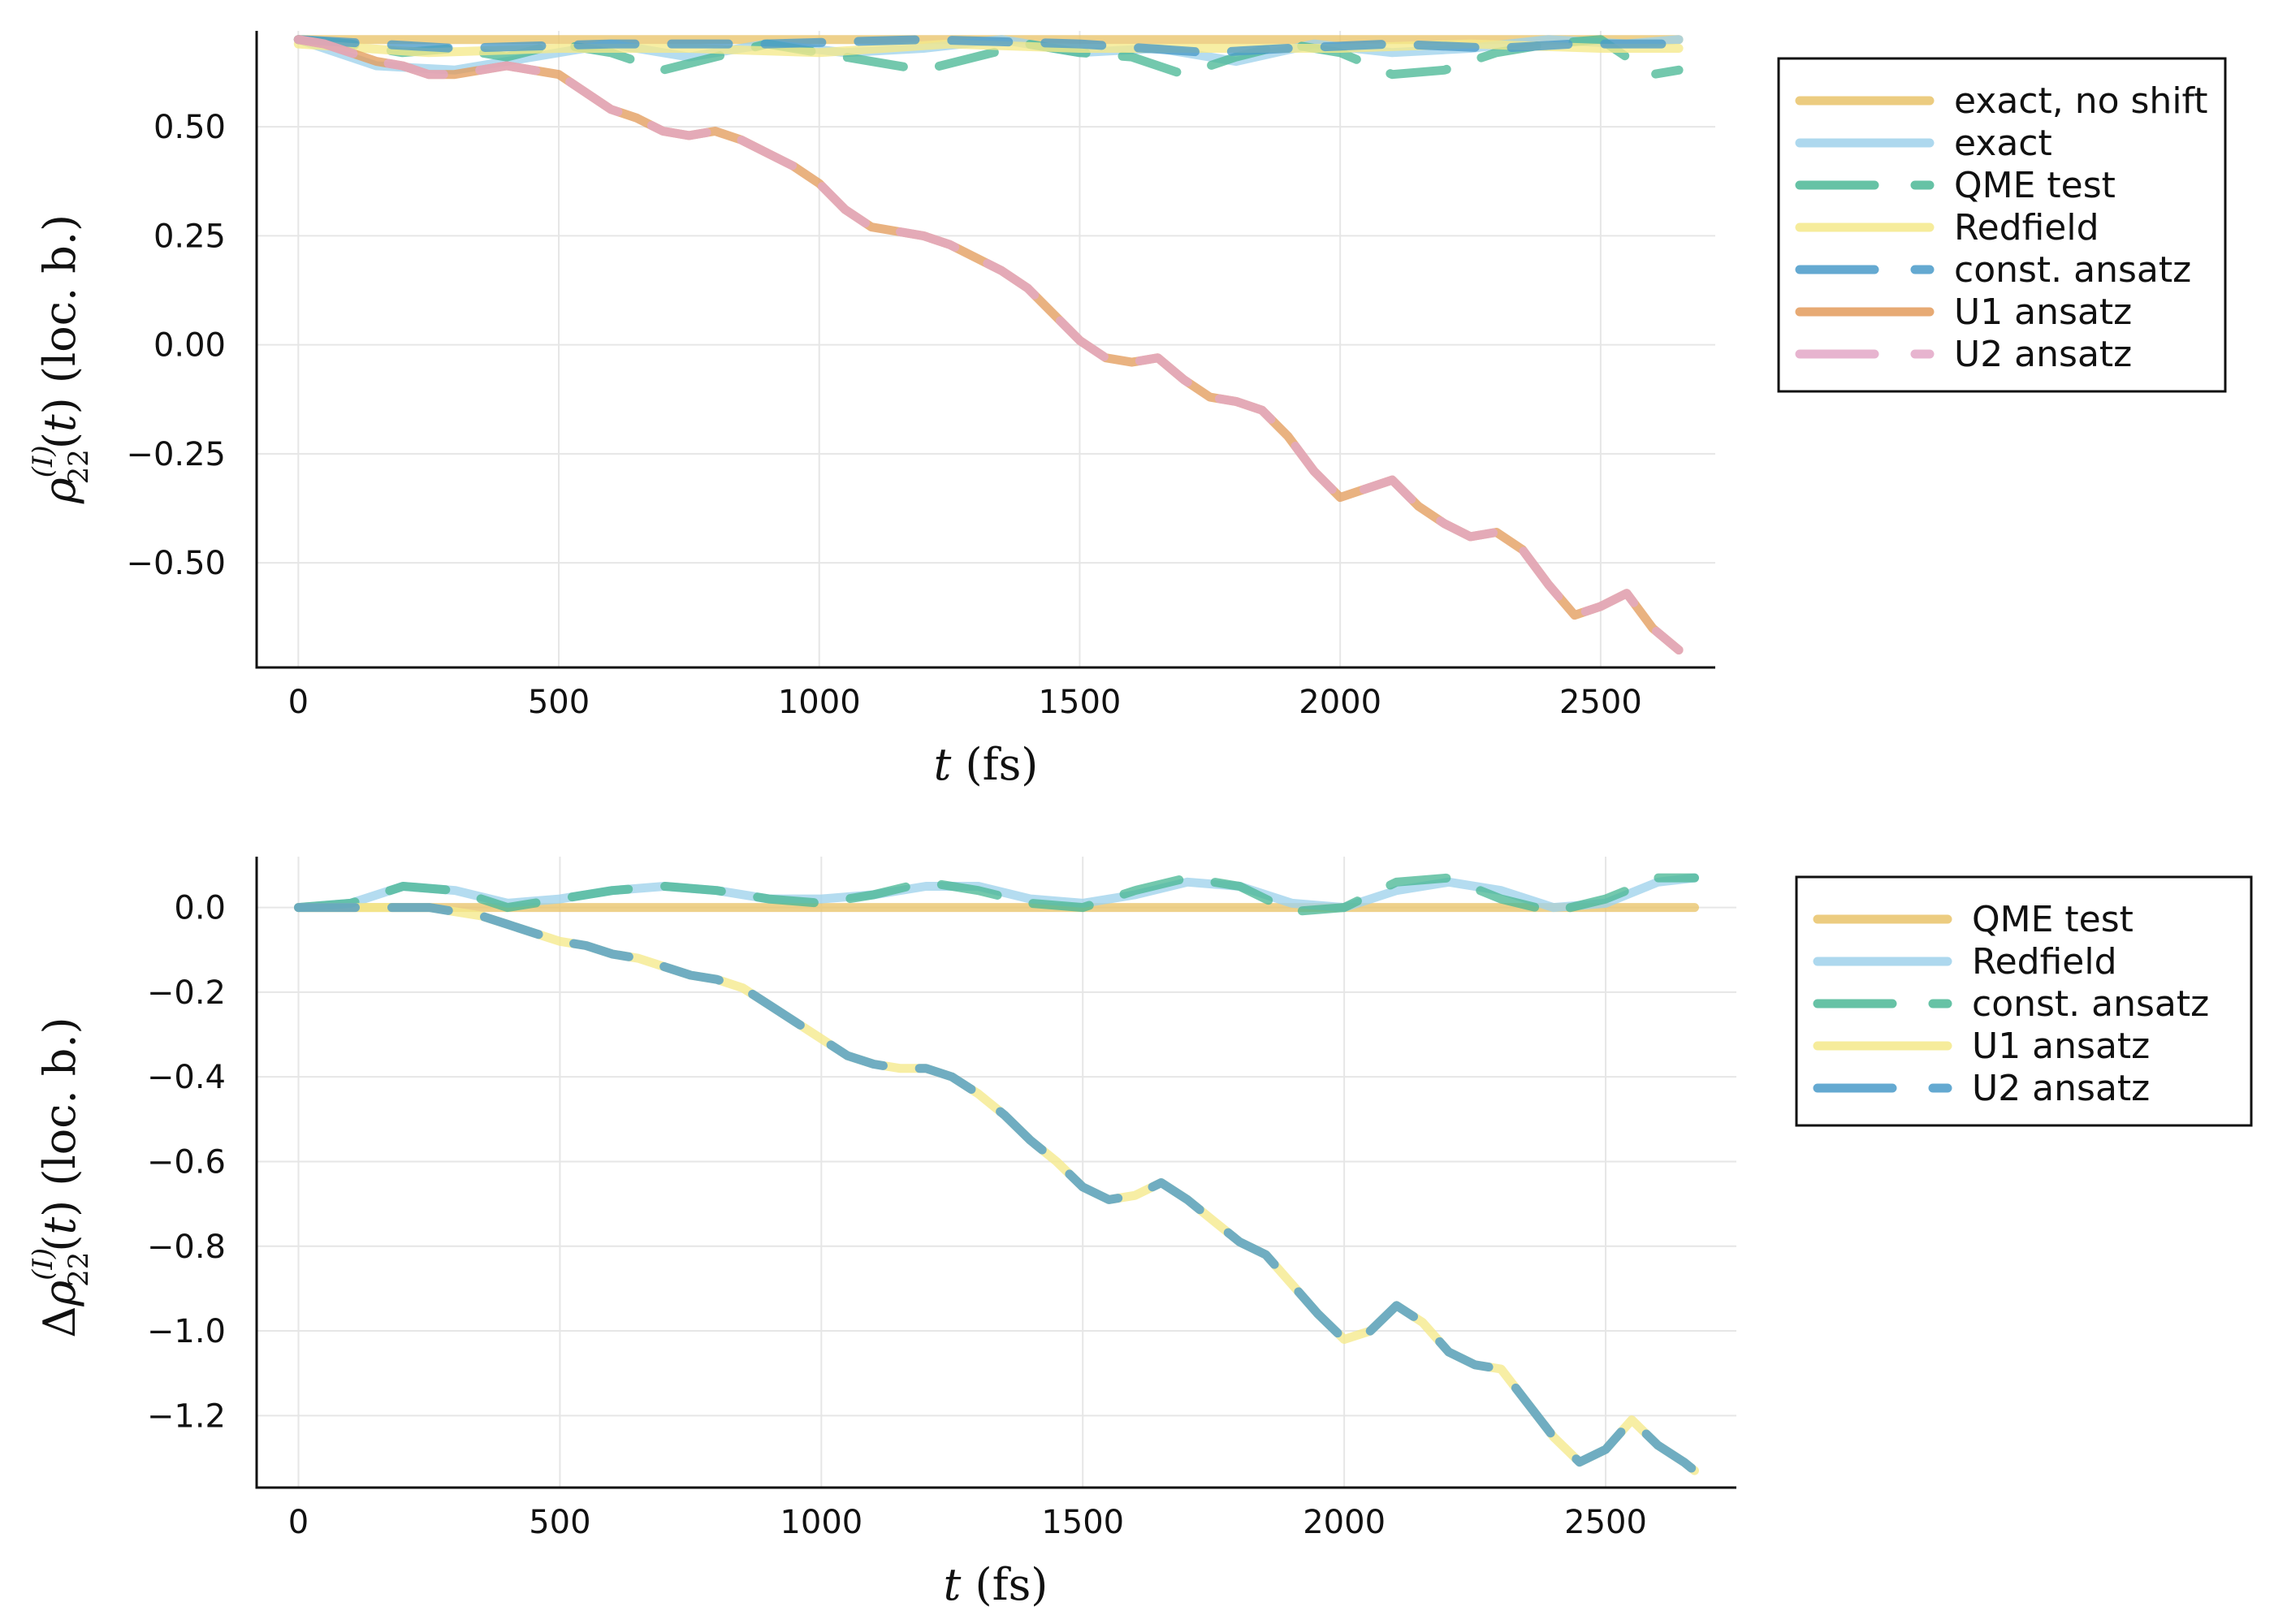  Describe the element at coordinates (189, 128) in the screenshot. I see `top-y-tick-label: 0.50` at that location.